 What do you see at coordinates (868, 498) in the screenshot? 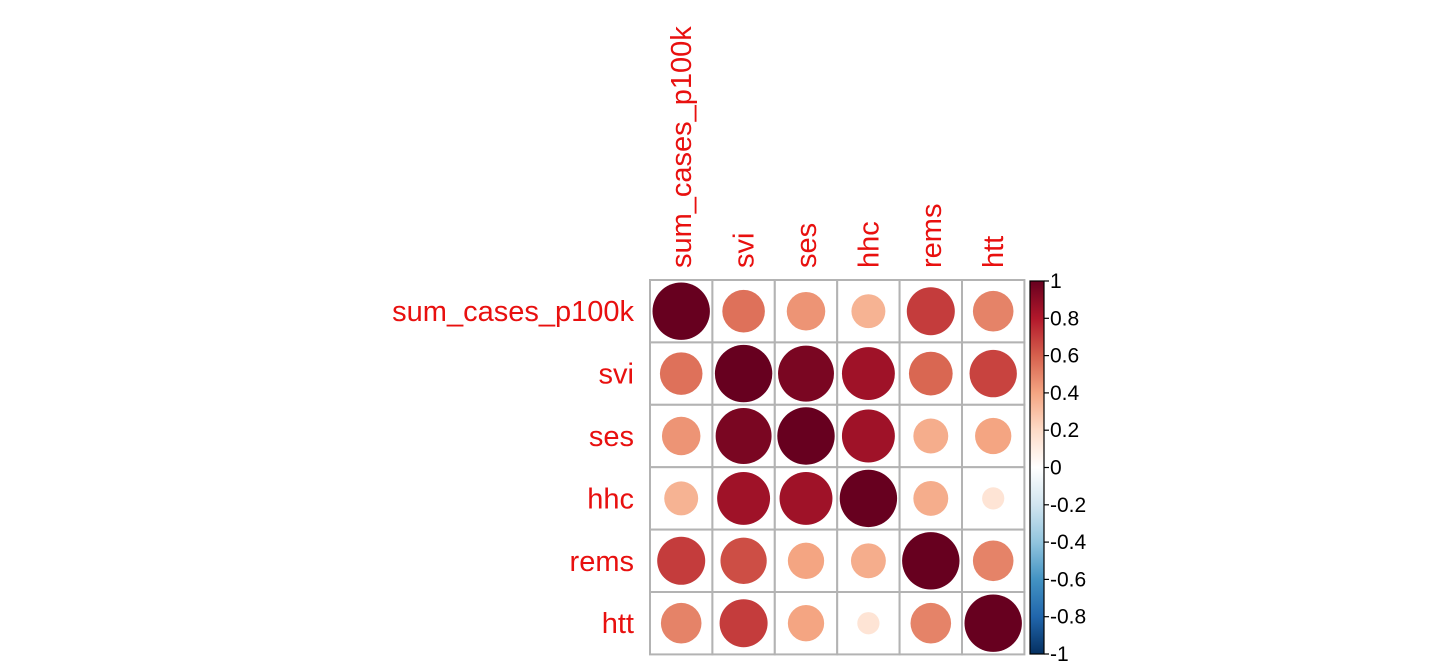
I see `correlation-circle-hhc-hhc` at bounding box center [868, 498].